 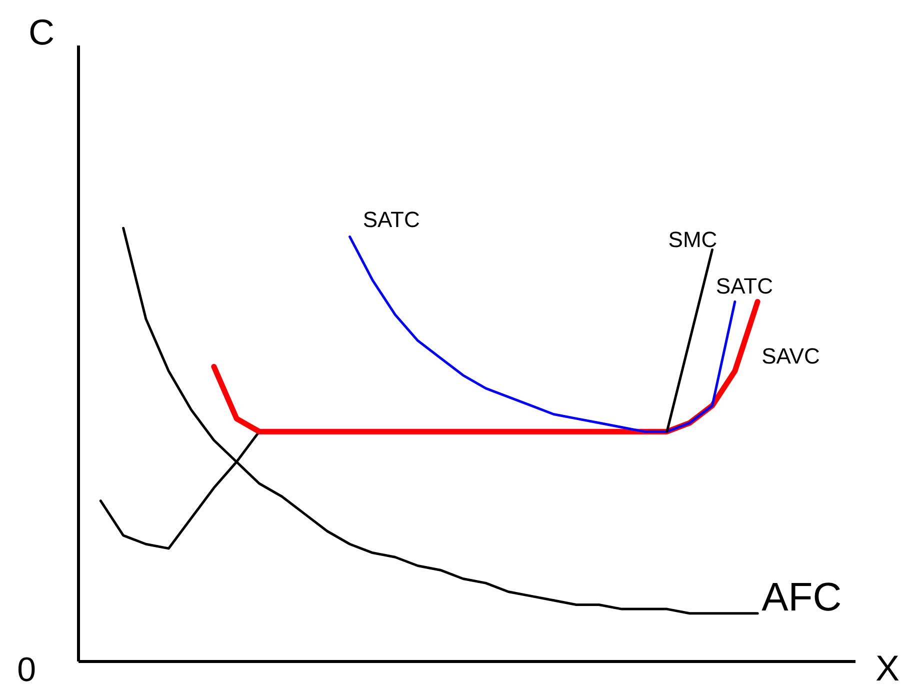 I want to click on series-label: AFC, so click(x=802, y=597).